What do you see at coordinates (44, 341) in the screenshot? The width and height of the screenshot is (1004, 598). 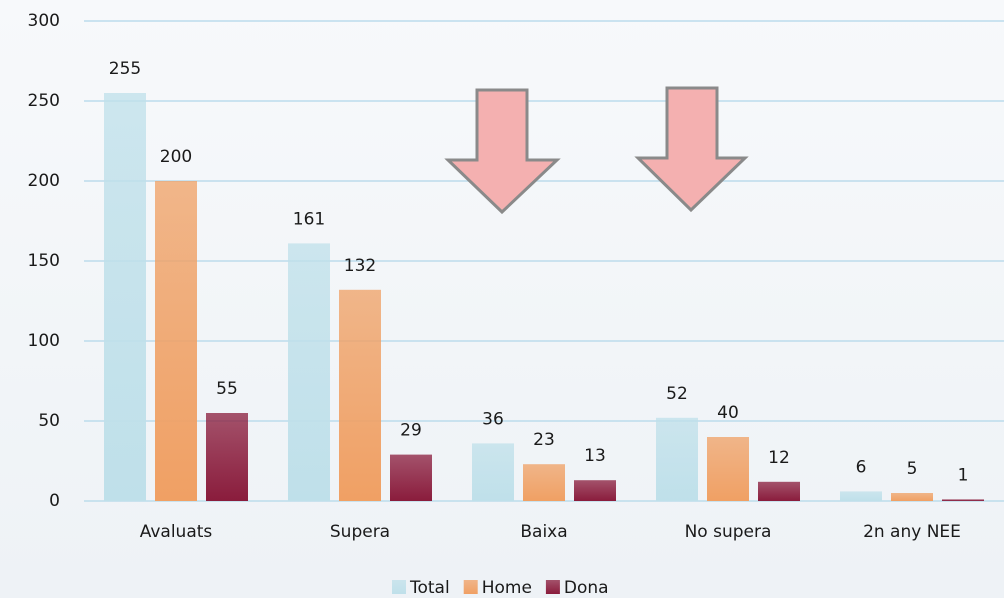 I see `y-tick-label: 100` at bounding box center [44, 341].